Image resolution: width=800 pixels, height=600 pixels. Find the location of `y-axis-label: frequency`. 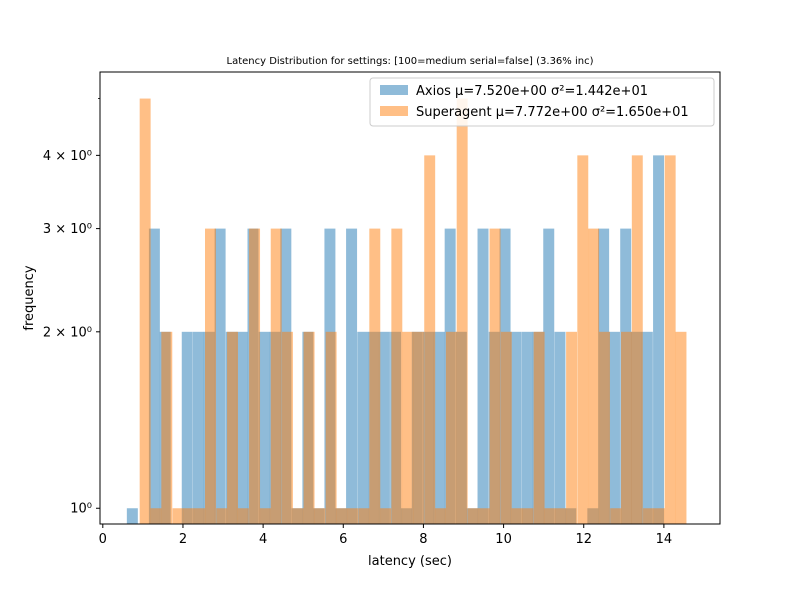

y-axis-label: frequency is located at coordinates (29, 298).